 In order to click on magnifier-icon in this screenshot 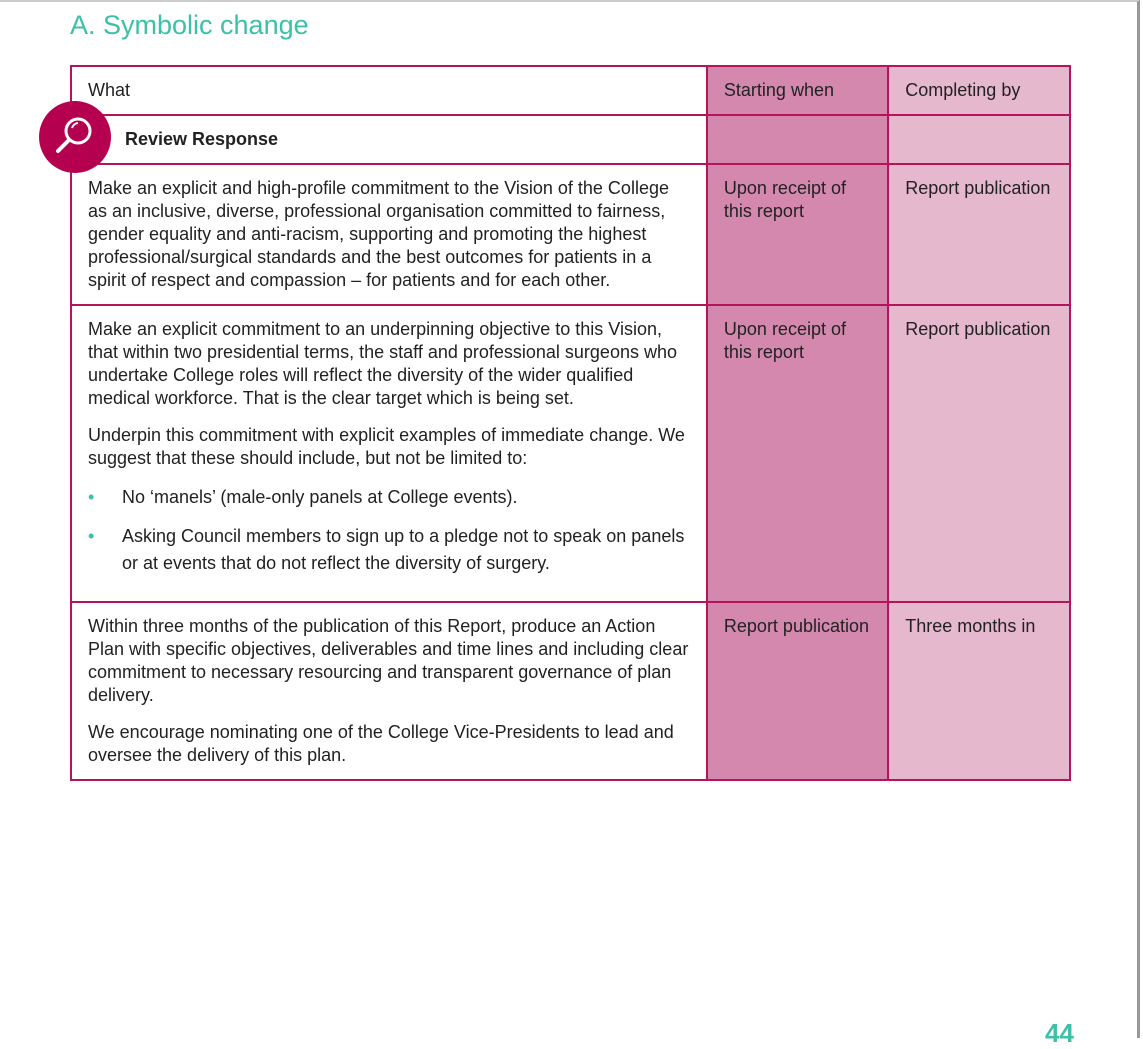, I will do `click(75, 137)`.